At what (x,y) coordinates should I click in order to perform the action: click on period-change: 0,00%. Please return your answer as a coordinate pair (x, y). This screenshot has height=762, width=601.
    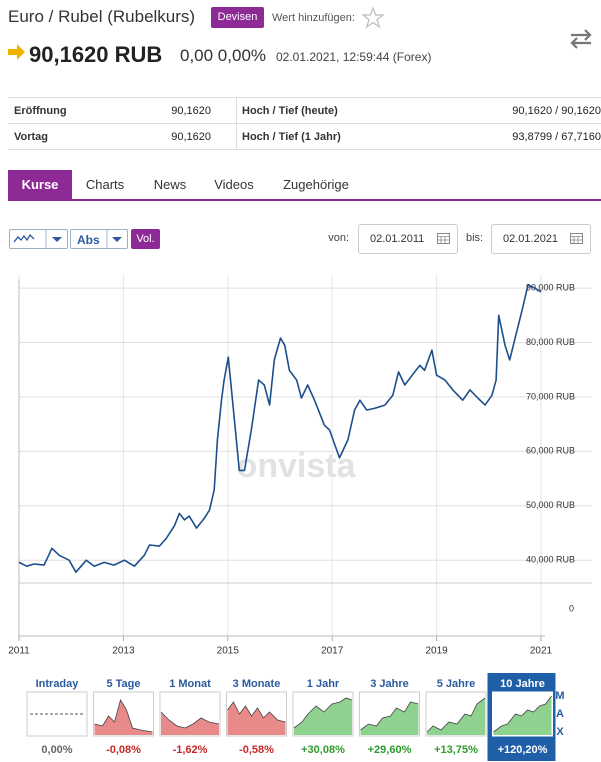
    Looking at the image, I should click on (56, 750).